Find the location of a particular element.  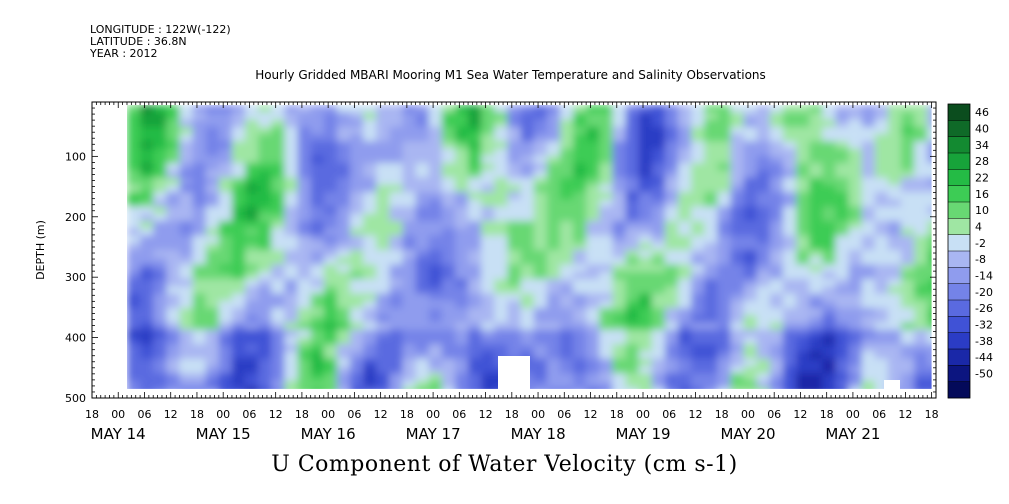

x-hour-tick-label: 00 is located at coordinates (643, 414).